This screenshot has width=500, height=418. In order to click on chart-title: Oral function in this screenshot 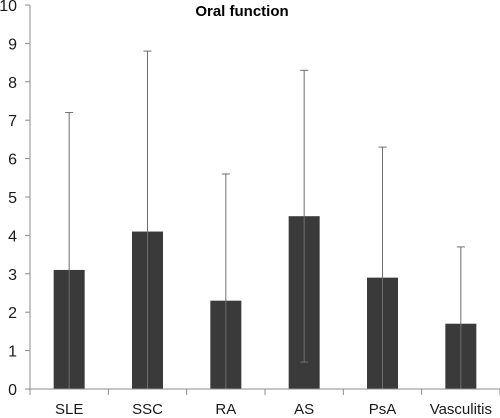, I will do `click(241, 11)`.